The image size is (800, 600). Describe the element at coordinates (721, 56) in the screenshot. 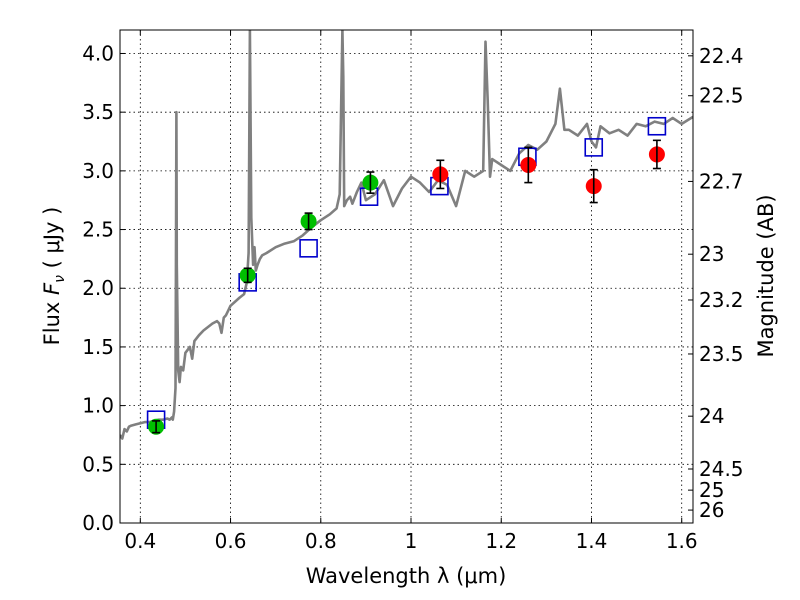

I see `y2-tick-label-9: 22.4` at that location.